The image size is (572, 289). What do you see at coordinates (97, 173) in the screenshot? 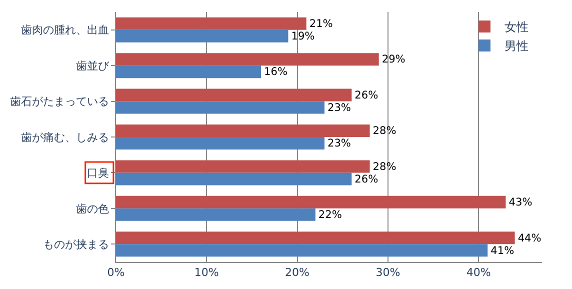
I see `y-tick-label: 口臭` at bounding box center [97, 173].